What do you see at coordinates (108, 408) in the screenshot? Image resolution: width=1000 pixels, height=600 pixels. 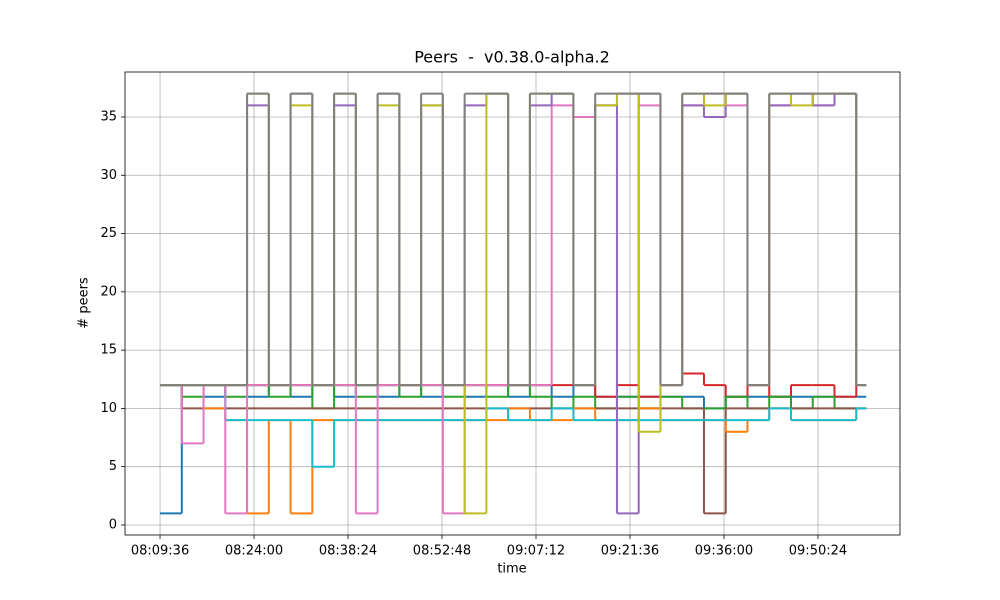 I see `y-tick-label: 10` at bounding box center [108, 408].